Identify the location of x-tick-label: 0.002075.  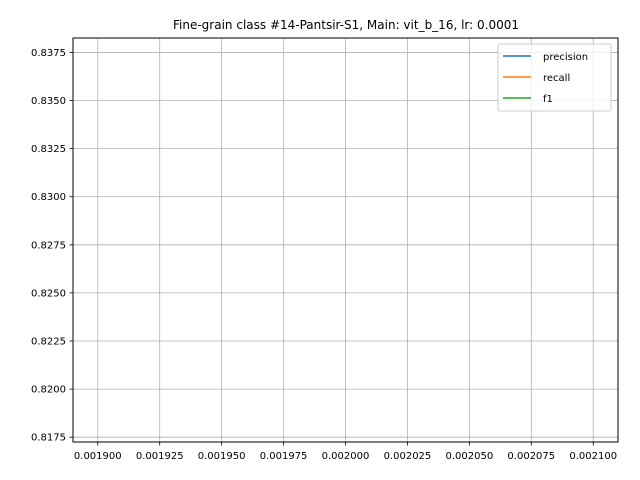
(531, 456).